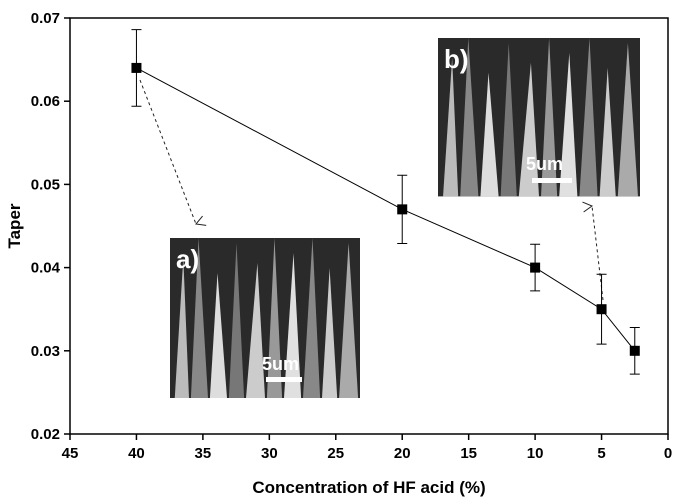 Image resolution: width=677 pixels, height=504 pixels. I want to click on x-tick-label: 20, so click(402, 453).